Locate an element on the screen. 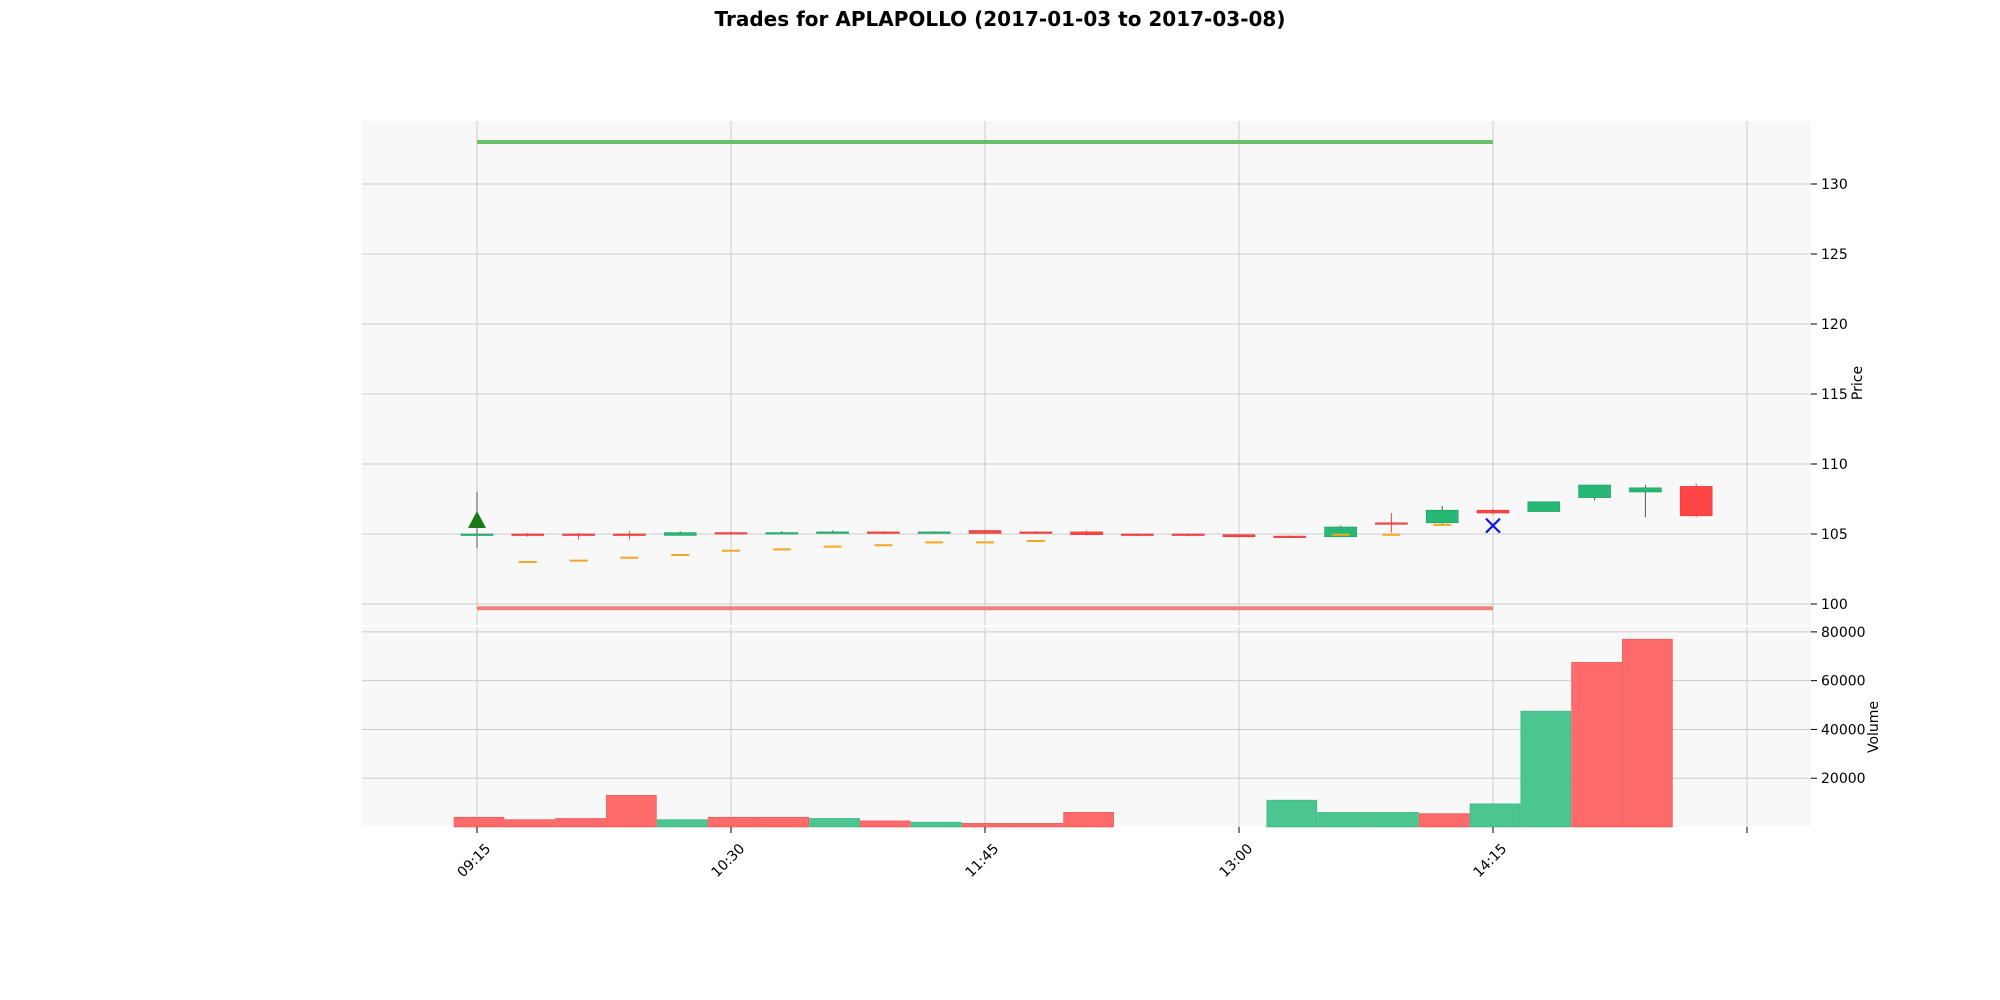 The width and height of the screenshot is (2000, 1000). entry-marker is located at coordinates (477, 519).